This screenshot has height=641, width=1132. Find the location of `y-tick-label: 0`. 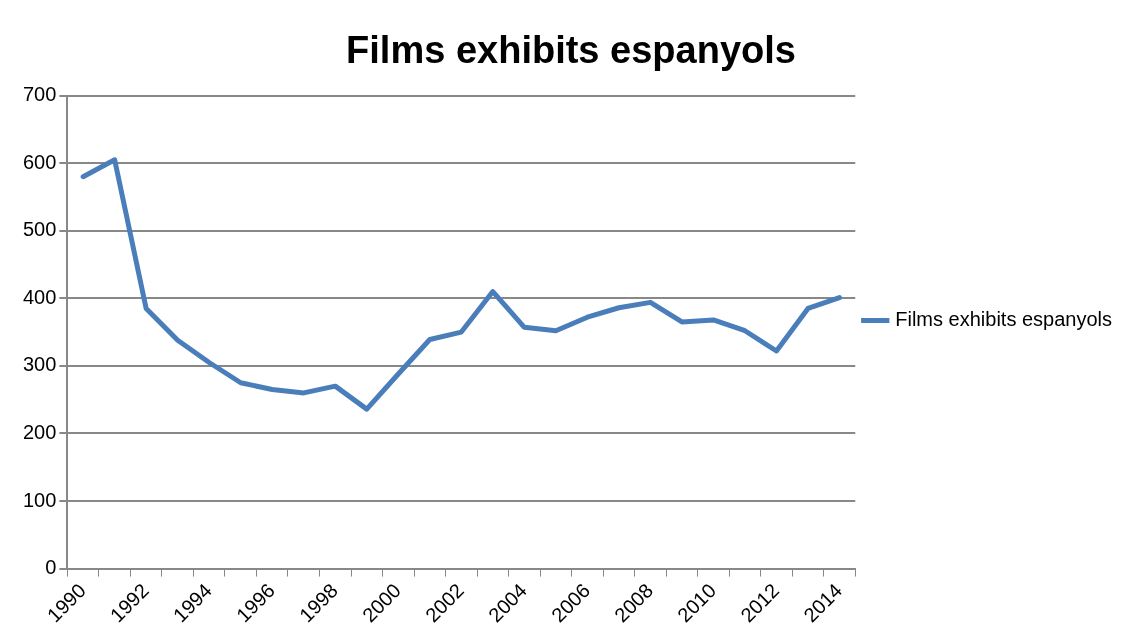

y-tick-label: 0 is located at coordinates (51, 567).